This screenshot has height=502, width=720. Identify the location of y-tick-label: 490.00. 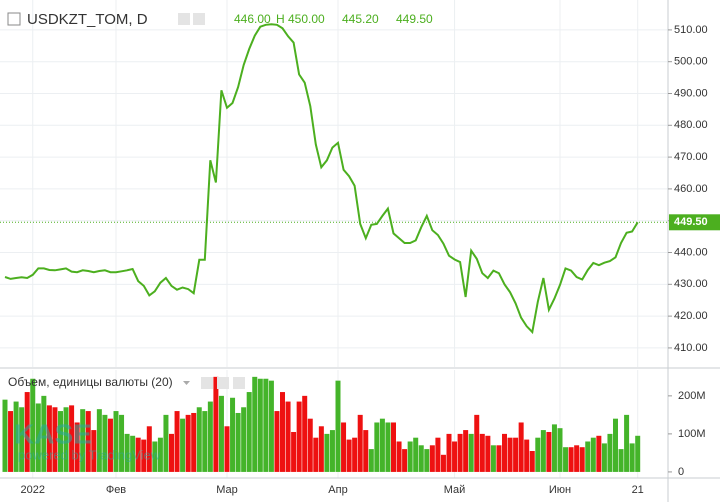
(691, 93).